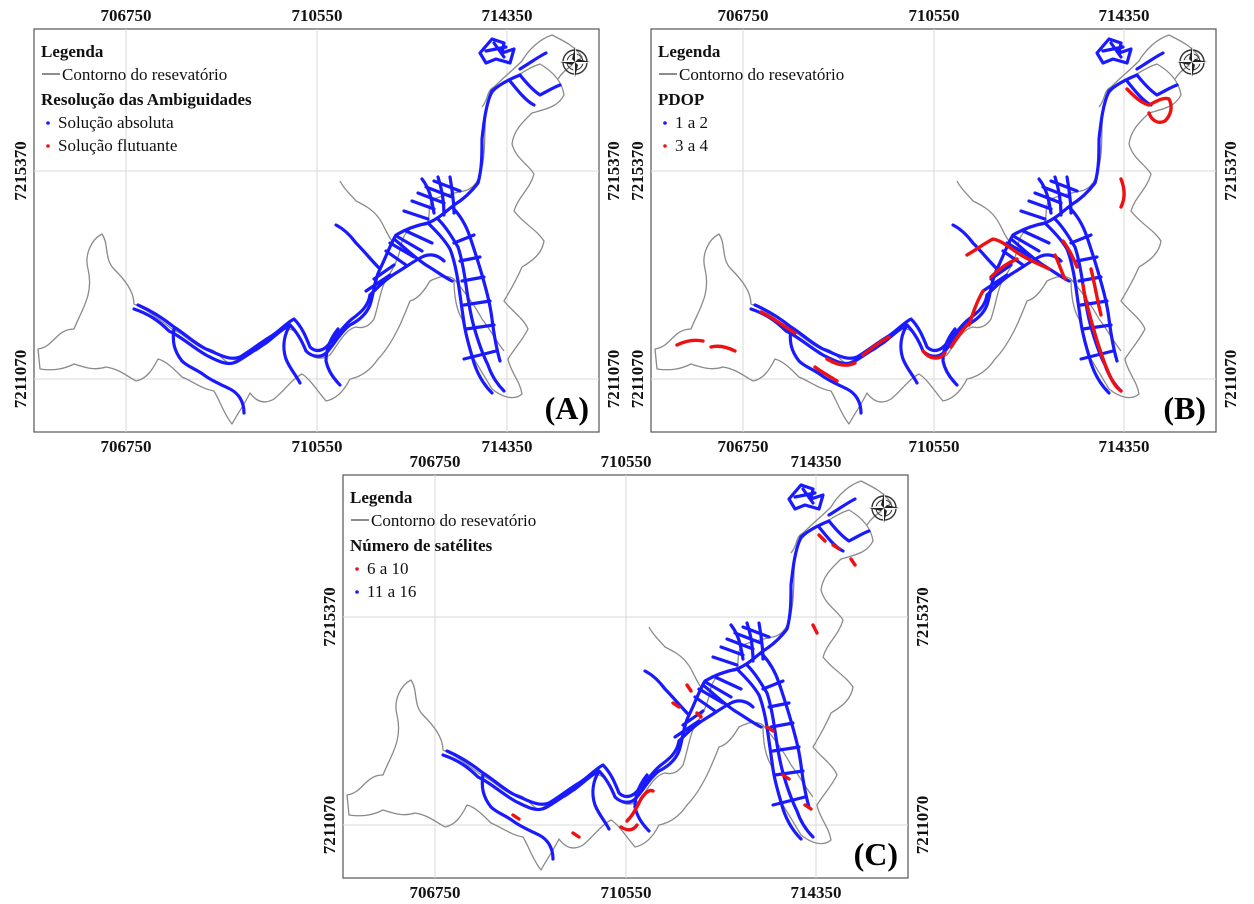  Describe the element at coordinates (391, 591) in the screenshot. I see `legend-class-label: 11 a 16` at that location.